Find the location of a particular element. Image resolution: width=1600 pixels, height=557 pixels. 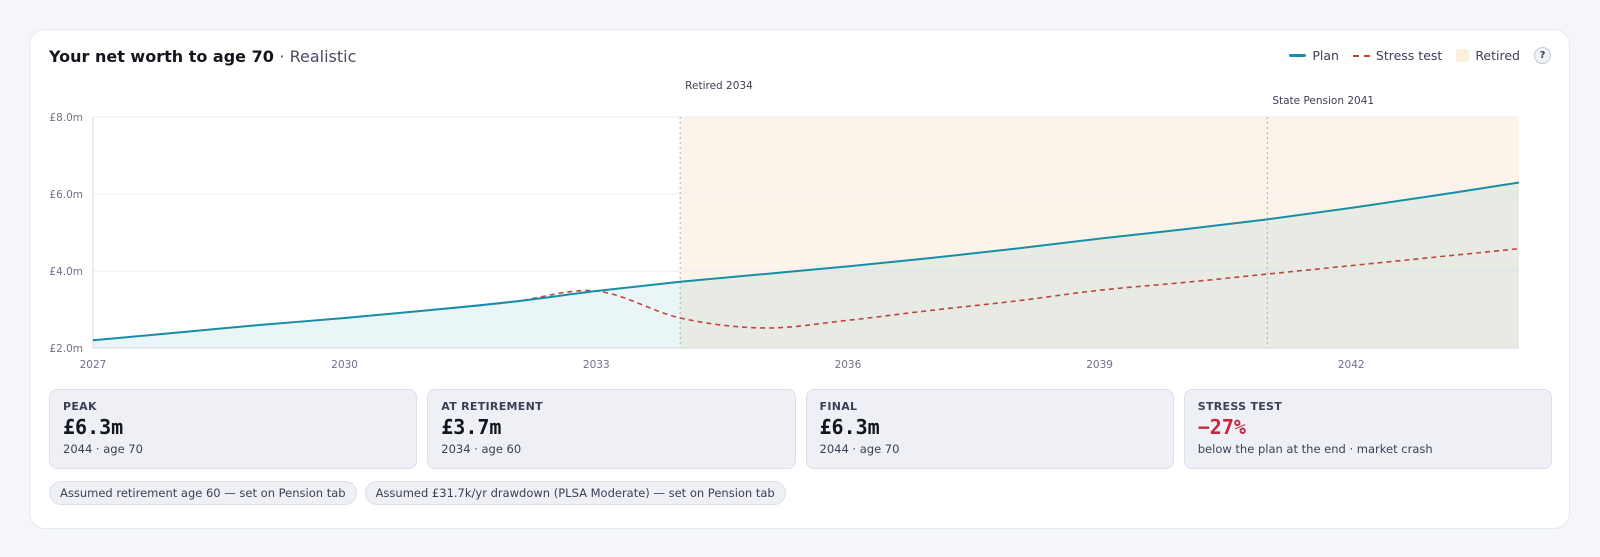

stat-label: AT RETIREMENT is located at coordinates (492, 406).